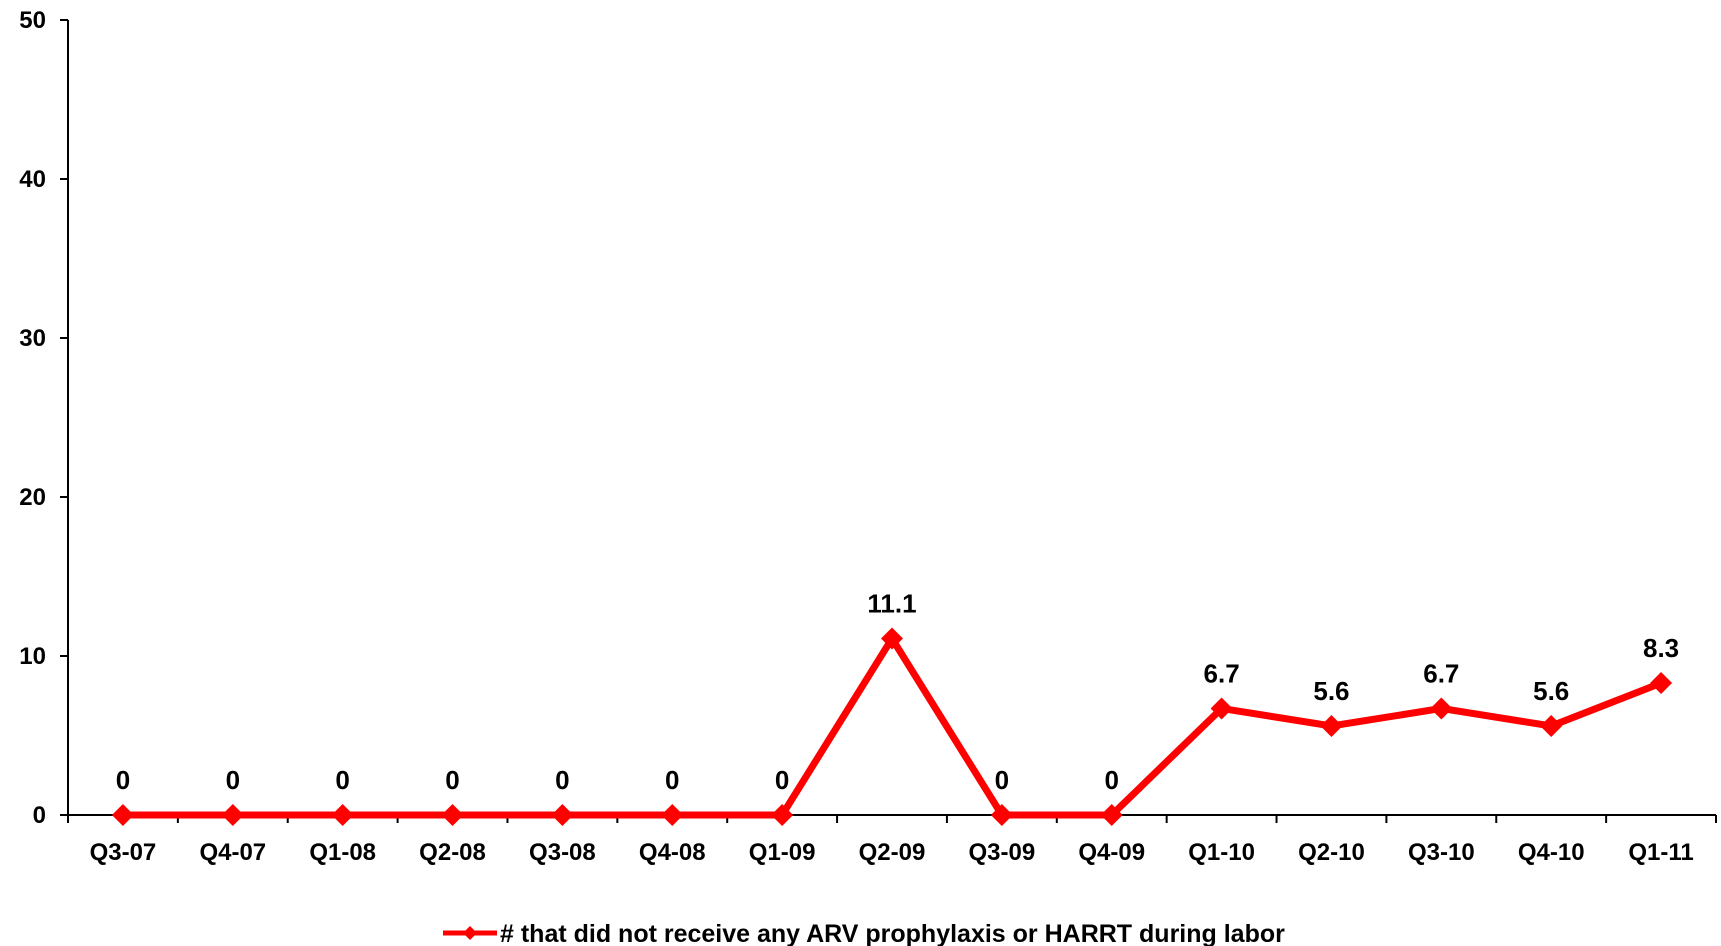 The image size is (1721, 946). What do you see at coordinates (452, 852) in the screenshot?
I see `x-tick-label: Q2-08` at bounding box center [452, 852].